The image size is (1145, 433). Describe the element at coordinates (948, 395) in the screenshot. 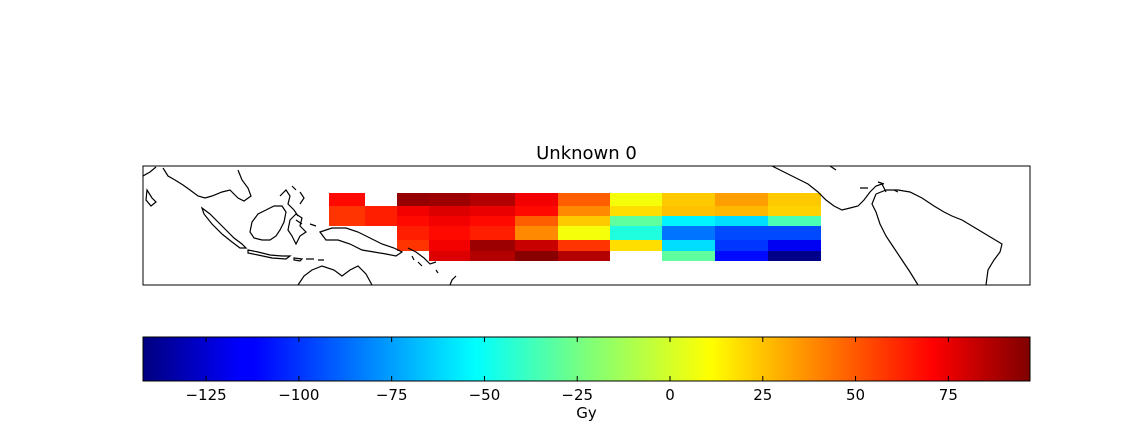

I see `colorbar-tick-label: 75` at that location.